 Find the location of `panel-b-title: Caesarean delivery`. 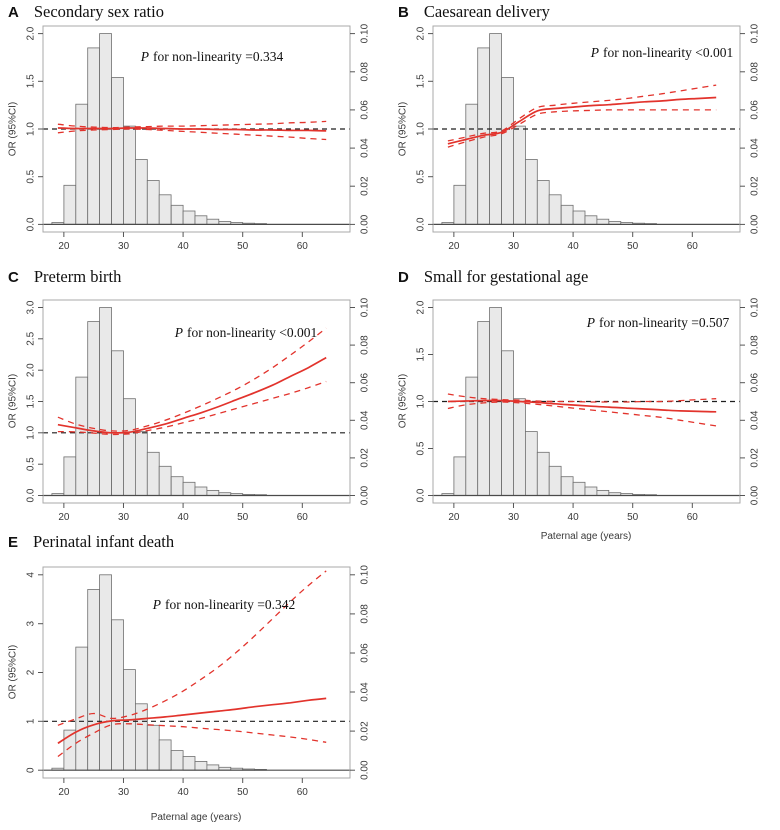

panel-b-title: Caesarean delivery is located at coordinates (486, 11).